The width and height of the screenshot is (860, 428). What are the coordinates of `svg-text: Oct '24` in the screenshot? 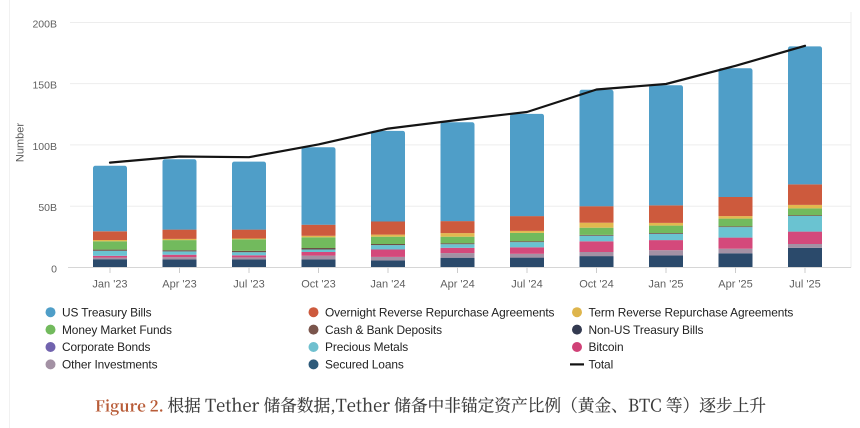 It's located at (596, 285).